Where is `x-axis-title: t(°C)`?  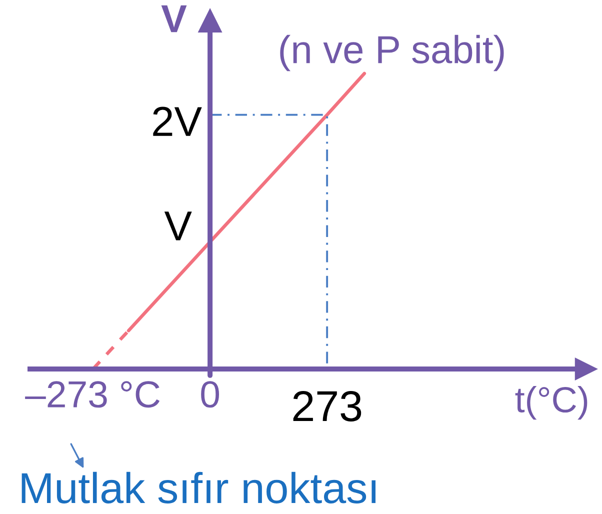
x-axis-title: t(°C) is located at coordinates (551, 403).